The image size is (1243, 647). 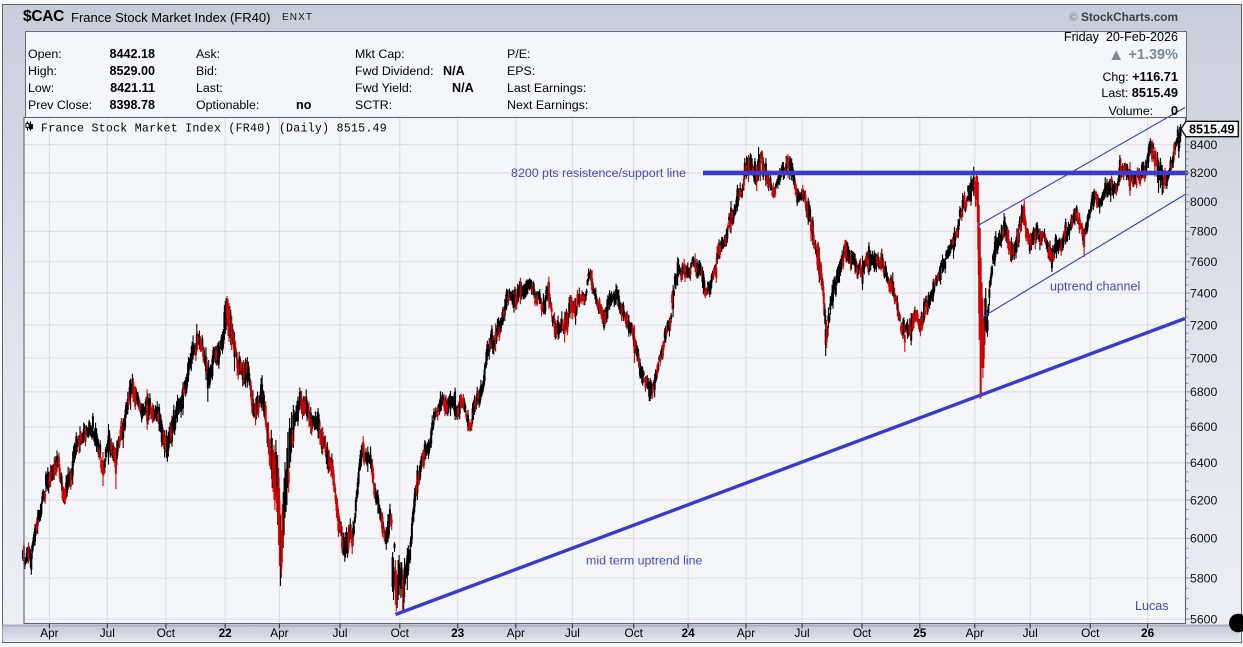 I want to click on svg-text: 23, so click(x=458, y=633).